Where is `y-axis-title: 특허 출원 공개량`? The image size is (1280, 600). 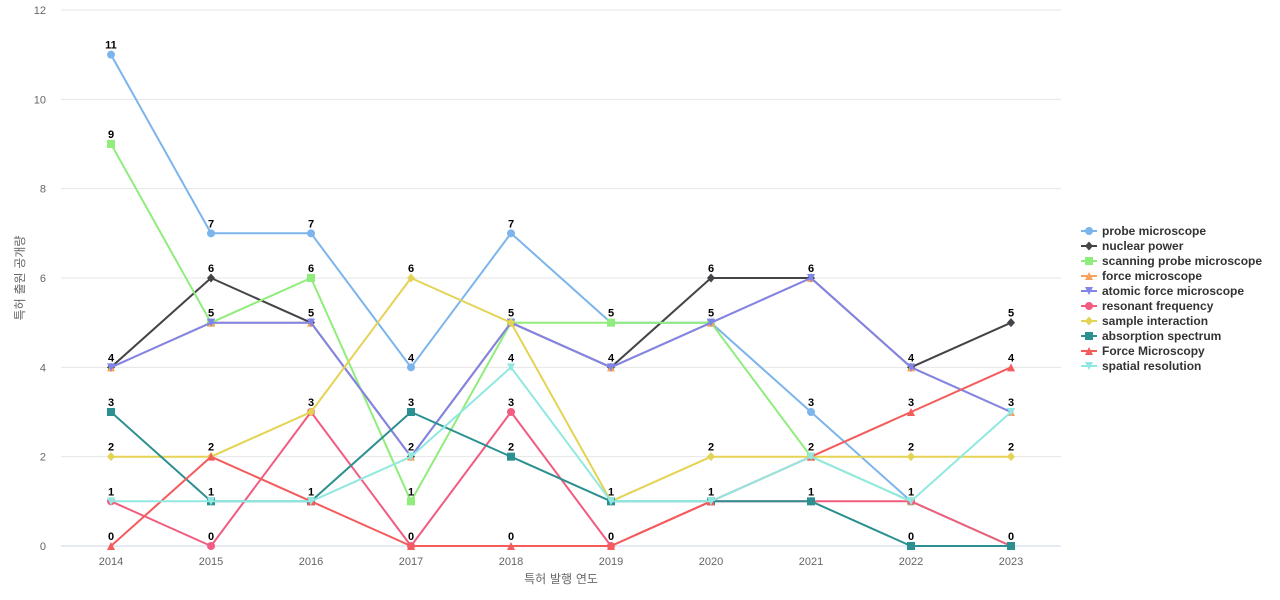
y-axis-title: 특허 출원 공개량 is located at coordinates (20, 278).